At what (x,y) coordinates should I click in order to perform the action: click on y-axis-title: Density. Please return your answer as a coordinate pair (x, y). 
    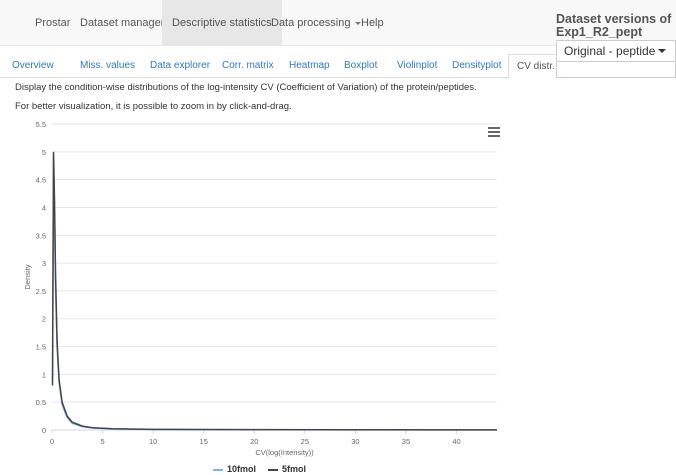
    Looking at the image, I should click on (27, 276).